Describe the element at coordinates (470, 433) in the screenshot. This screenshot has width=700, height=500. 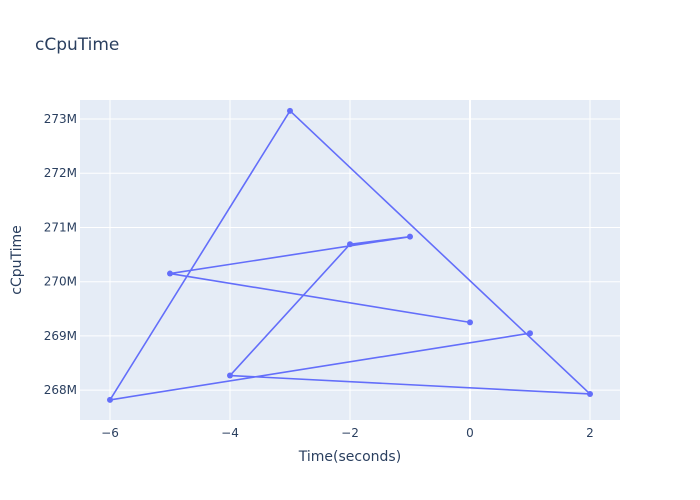
I see `x-tick-label: 0` at that location.